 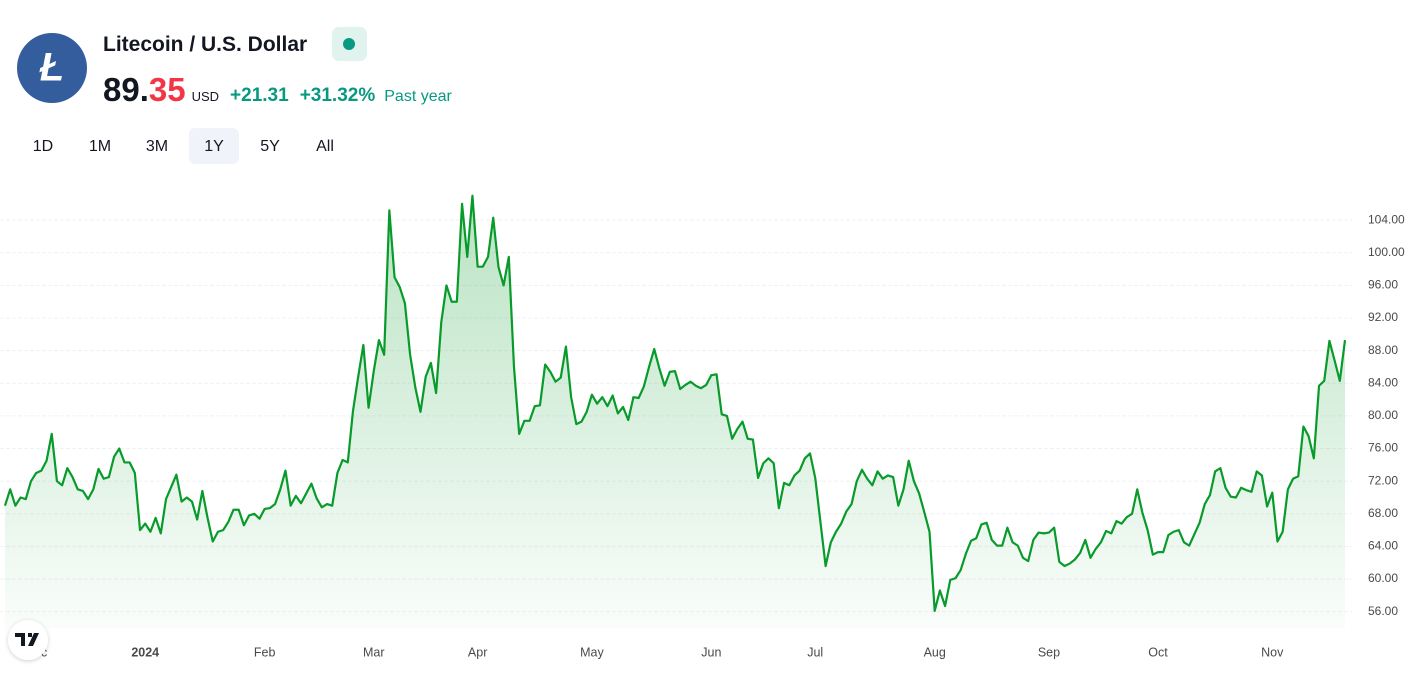 I want to click on range-button-active-bg, so click(x=214, y=146).